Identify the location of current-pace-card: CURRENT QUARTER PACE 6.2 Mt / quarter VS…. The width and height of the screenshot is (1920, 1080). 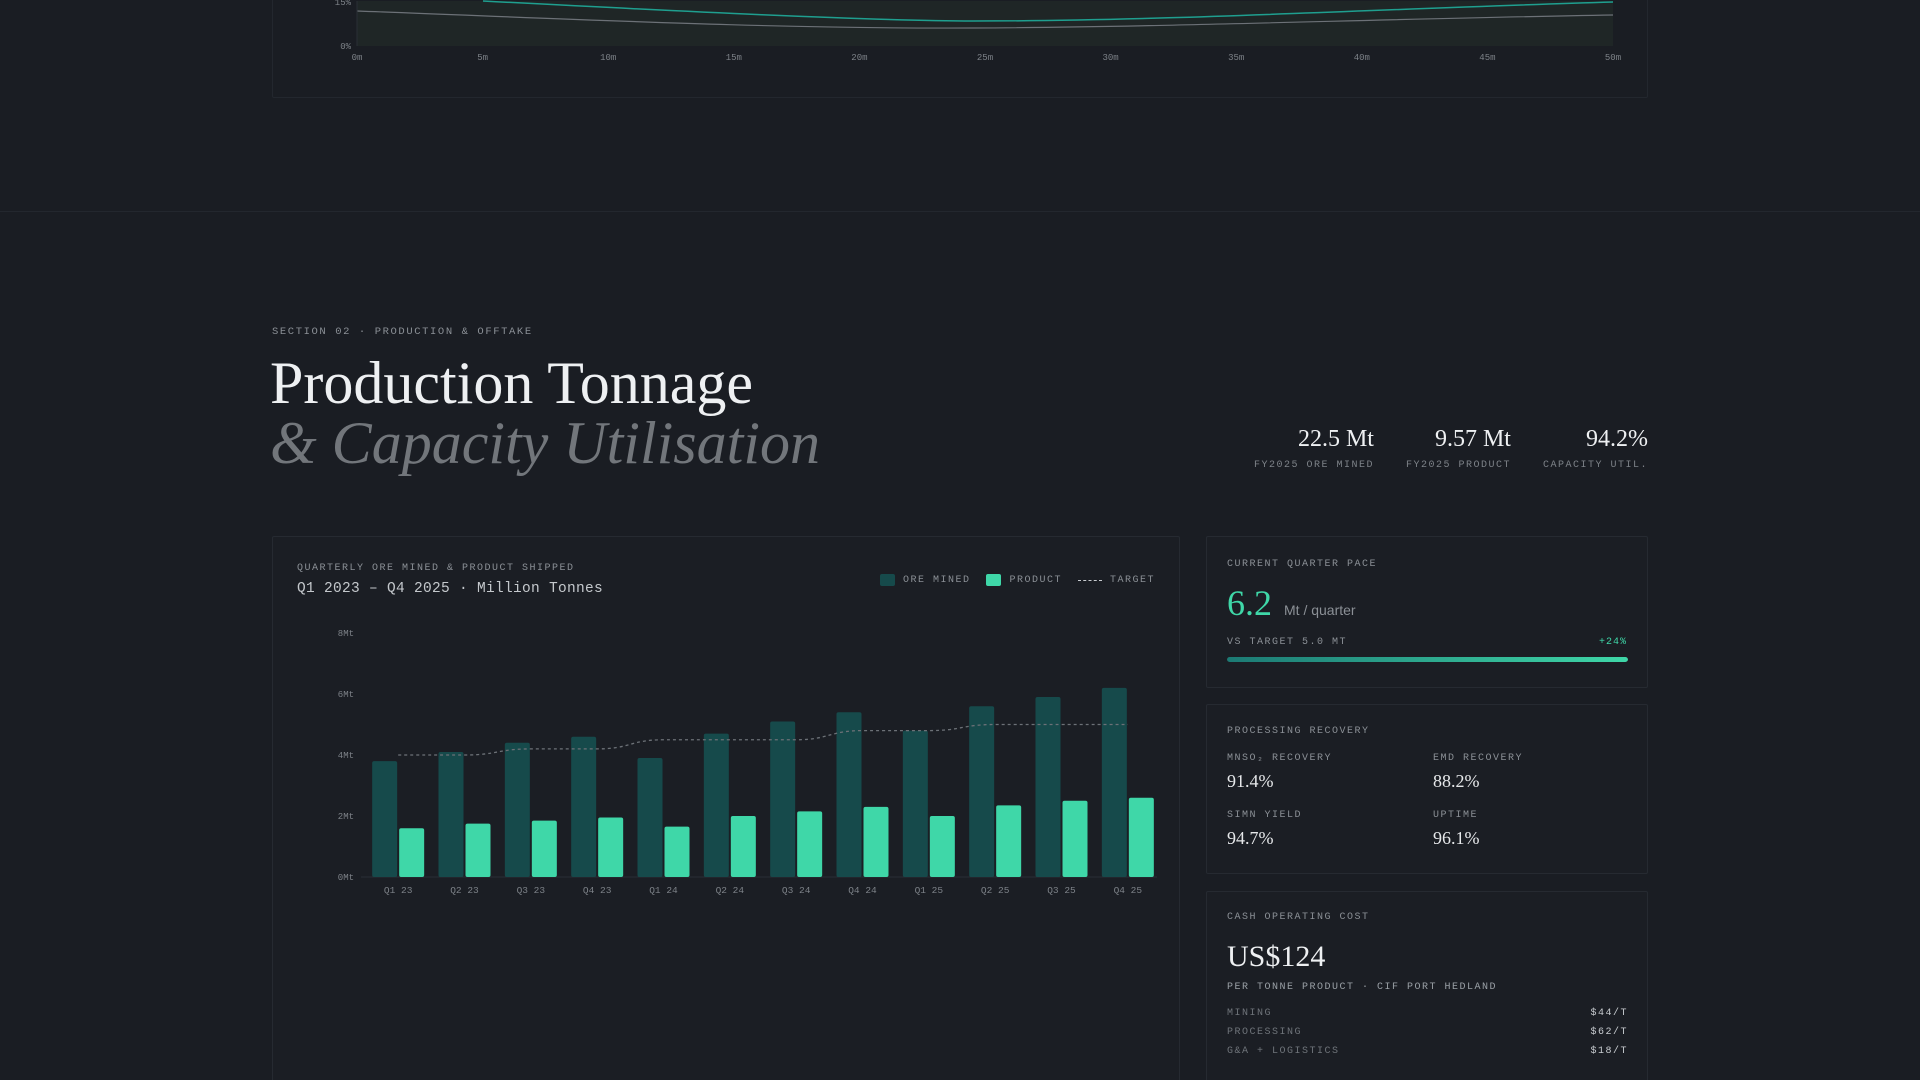
(1427, 612).